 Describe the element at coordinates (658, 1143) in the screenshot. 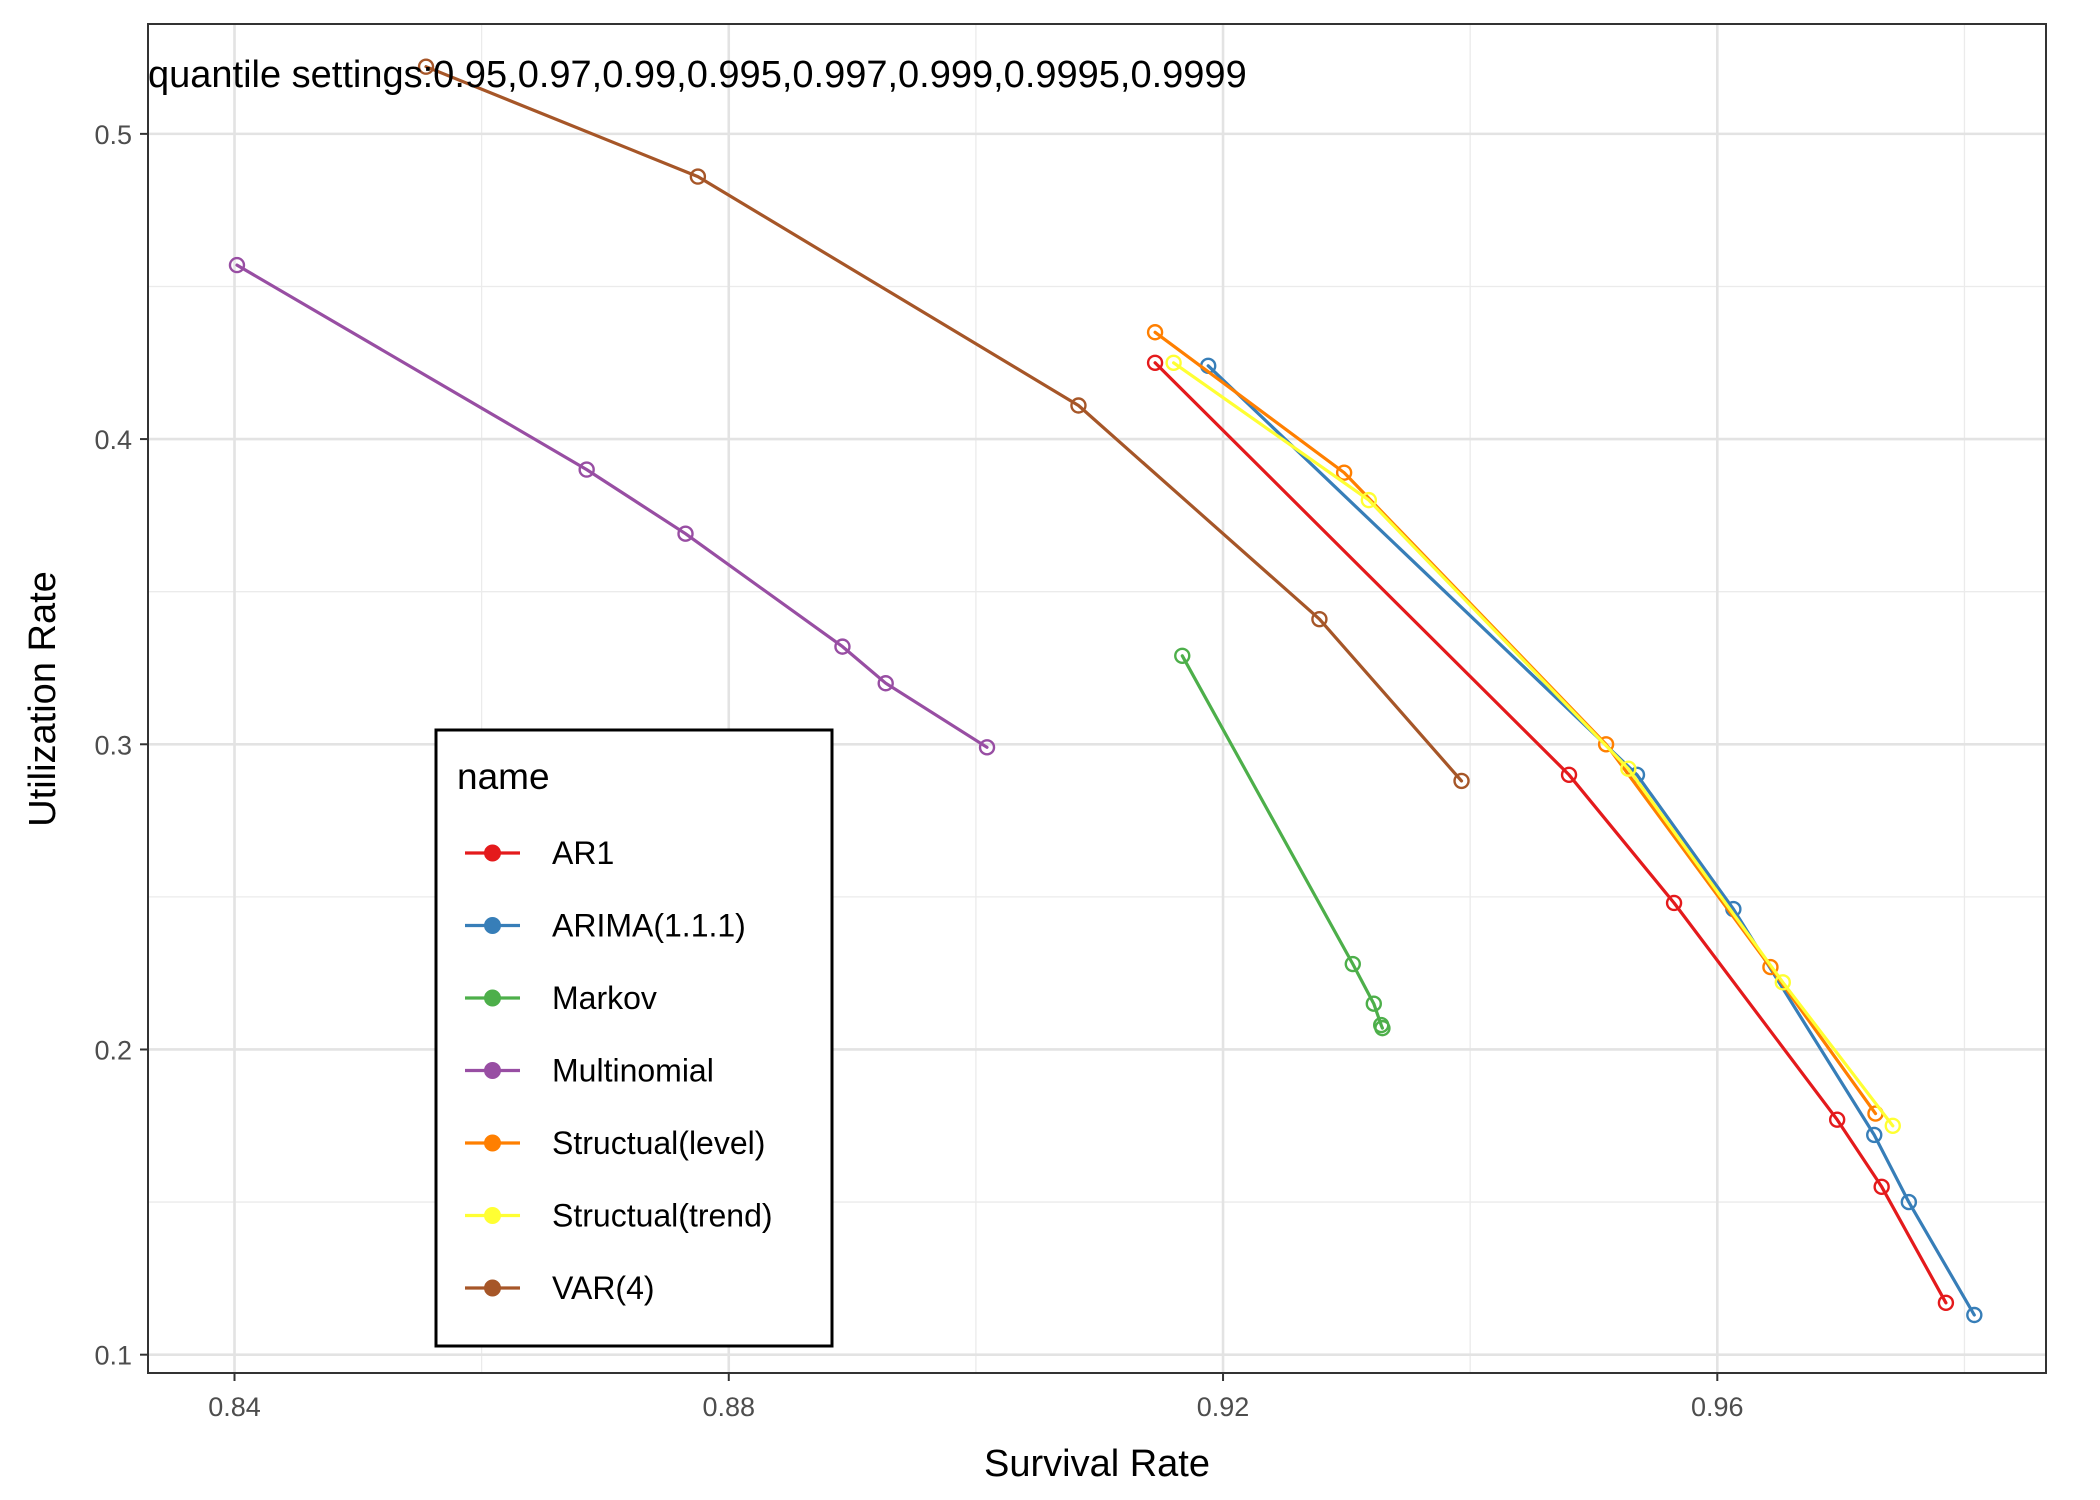

I see `legend-label: Structual(level)` at that location.